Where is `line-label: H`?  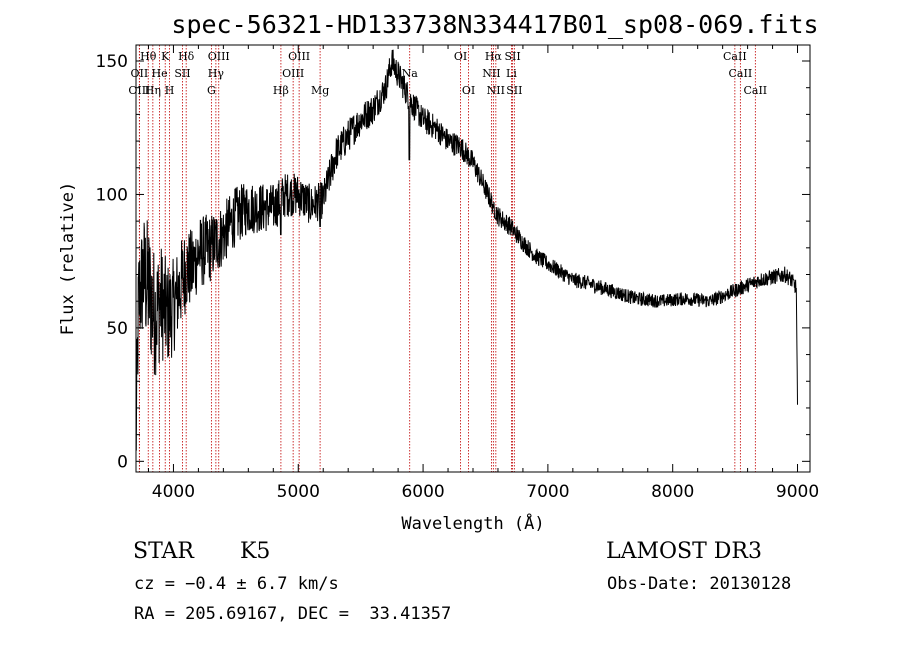 line-label: H is located at coordinates (170, 90).